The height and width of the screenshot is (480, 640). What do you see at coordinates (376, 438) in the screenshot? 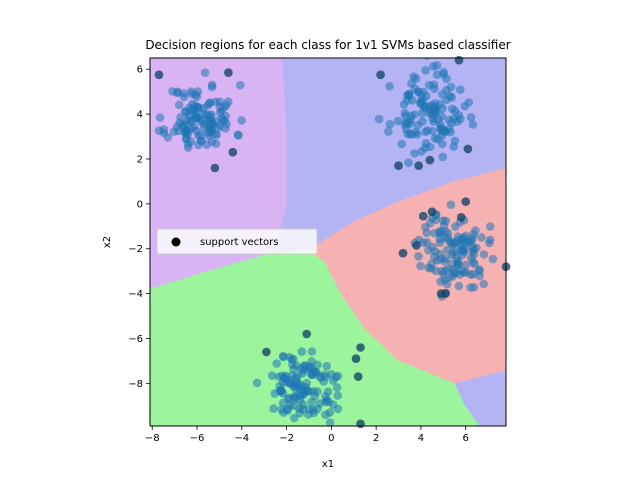
I see `x-tick-label: 2` at bounding box center [376, 438].